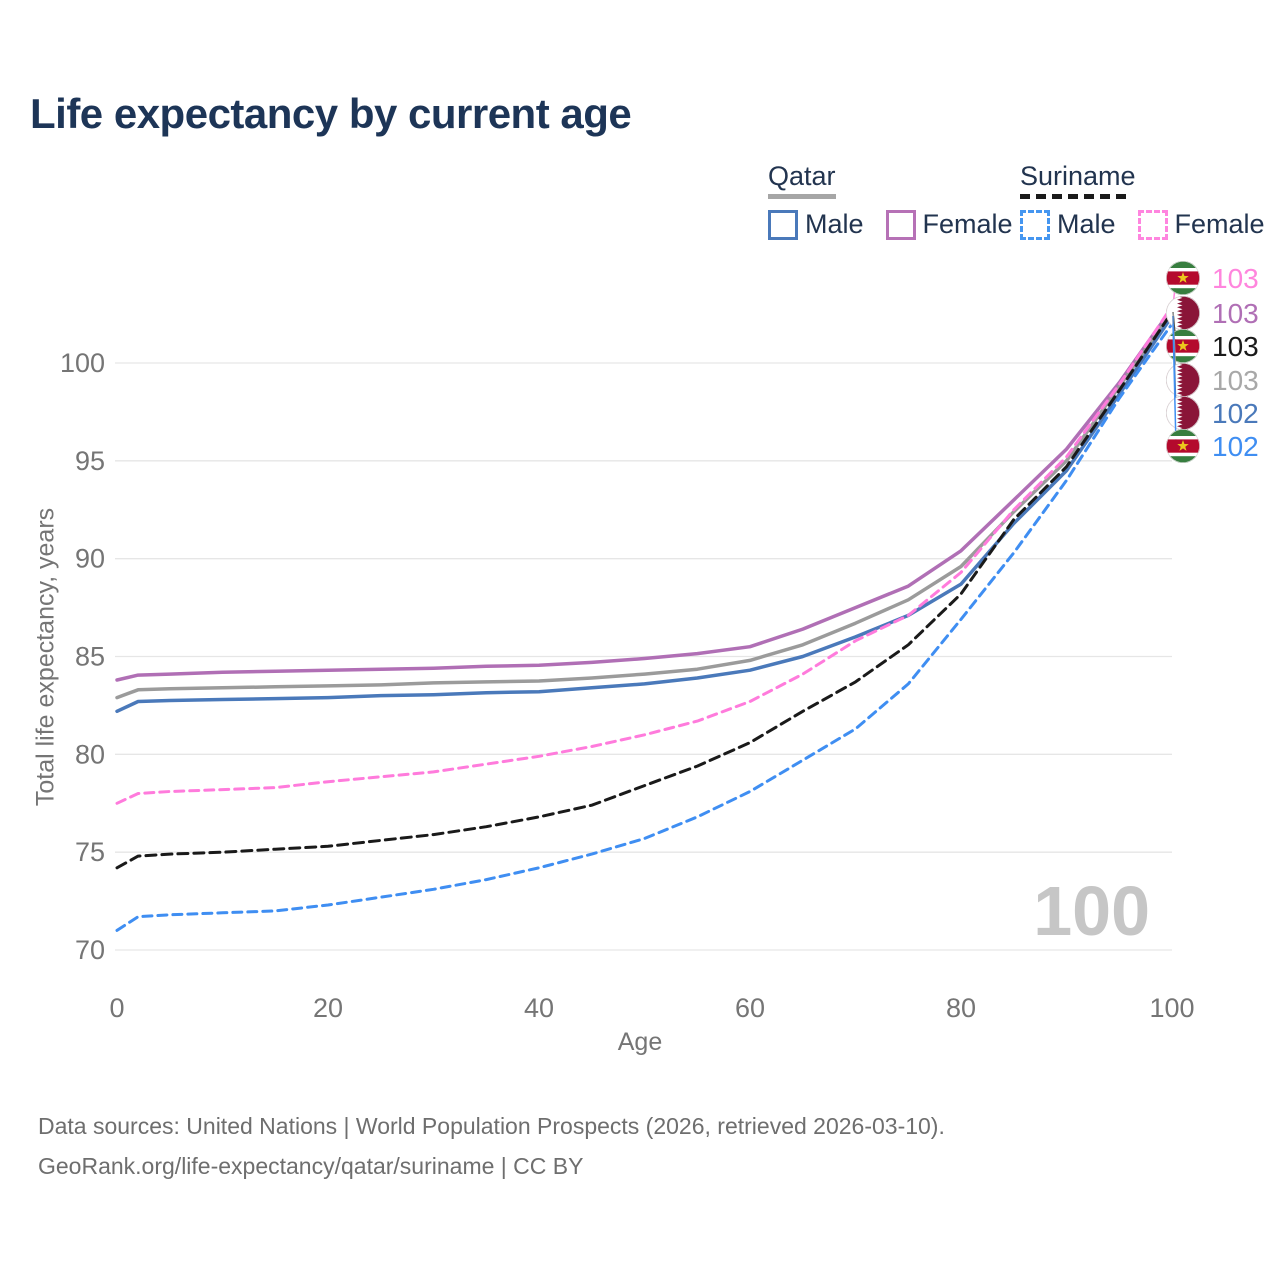 This screenshot has width=1280, height=1280. I want to click on x-tick-100: 100, so click(1171, 1008).